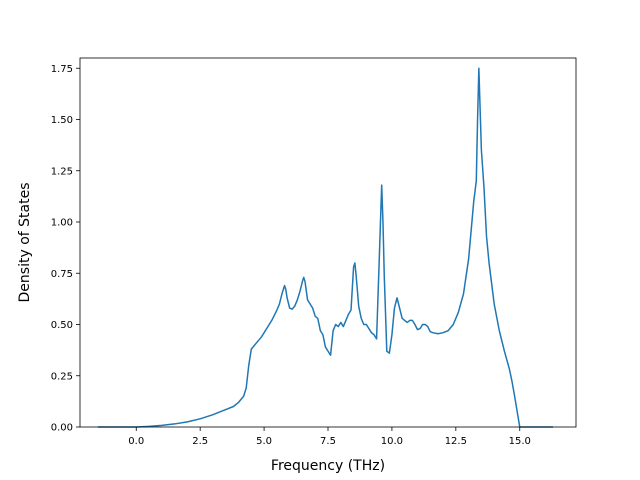 The width and height of the screenshot is (640, 480). Describe the element at coordinates (62, 325) in the screenshot. I see `y-tick-label: 0.50` at that location.